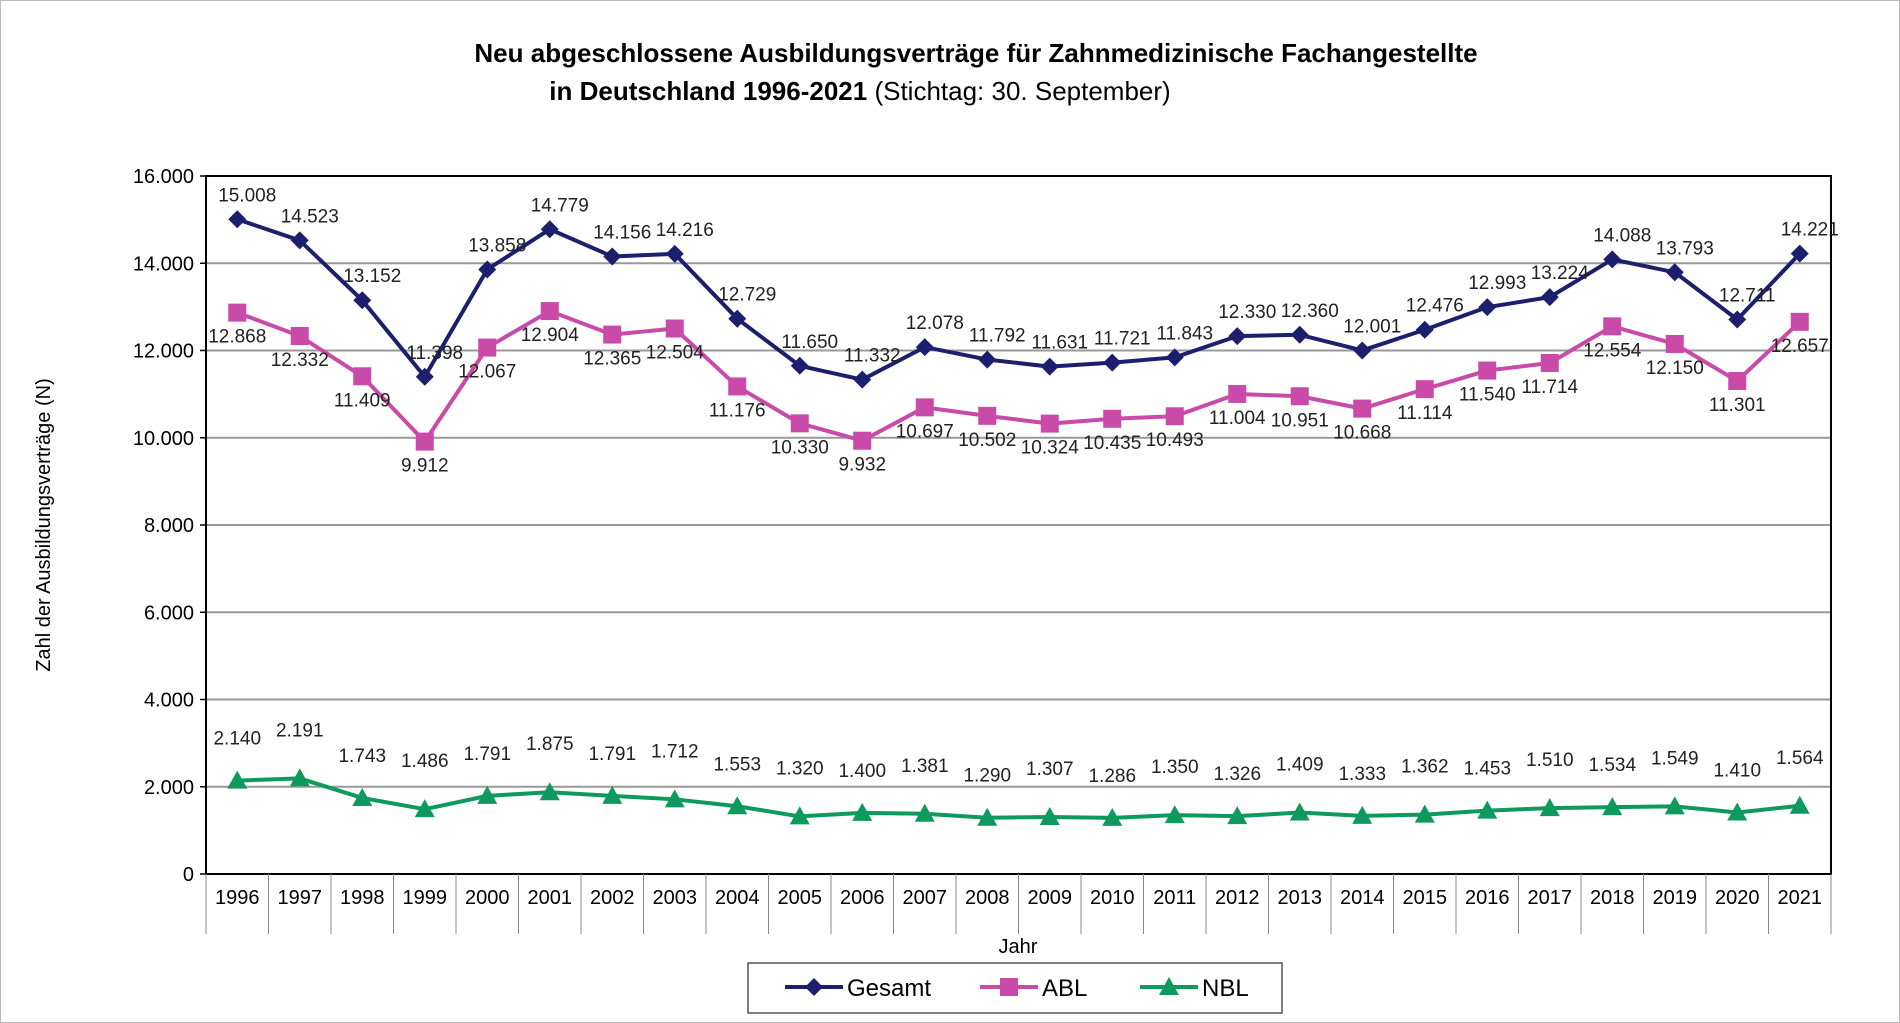 The image size is (1900, 1023). Describe the element at coordinates (1174, 898) in the screenshot. I see `x-tick-label: 2011` at that location.